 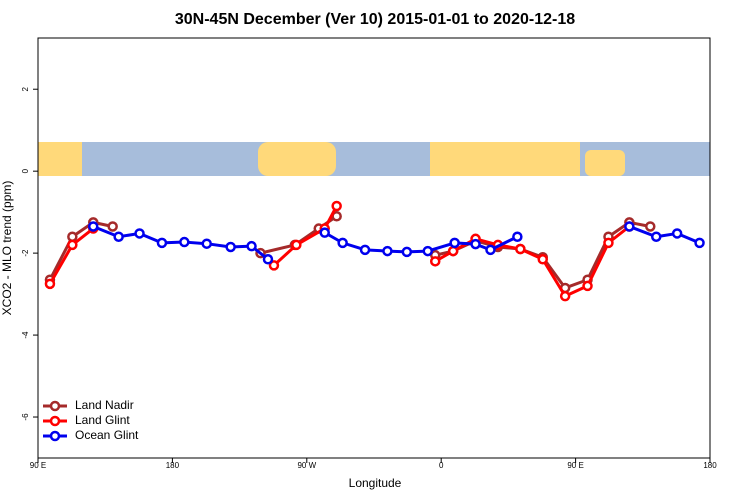 What do you see at coordinates (102, 420) in the screenshot?
I see `legend-label: Land Glint` at bounding box center [102, 420].